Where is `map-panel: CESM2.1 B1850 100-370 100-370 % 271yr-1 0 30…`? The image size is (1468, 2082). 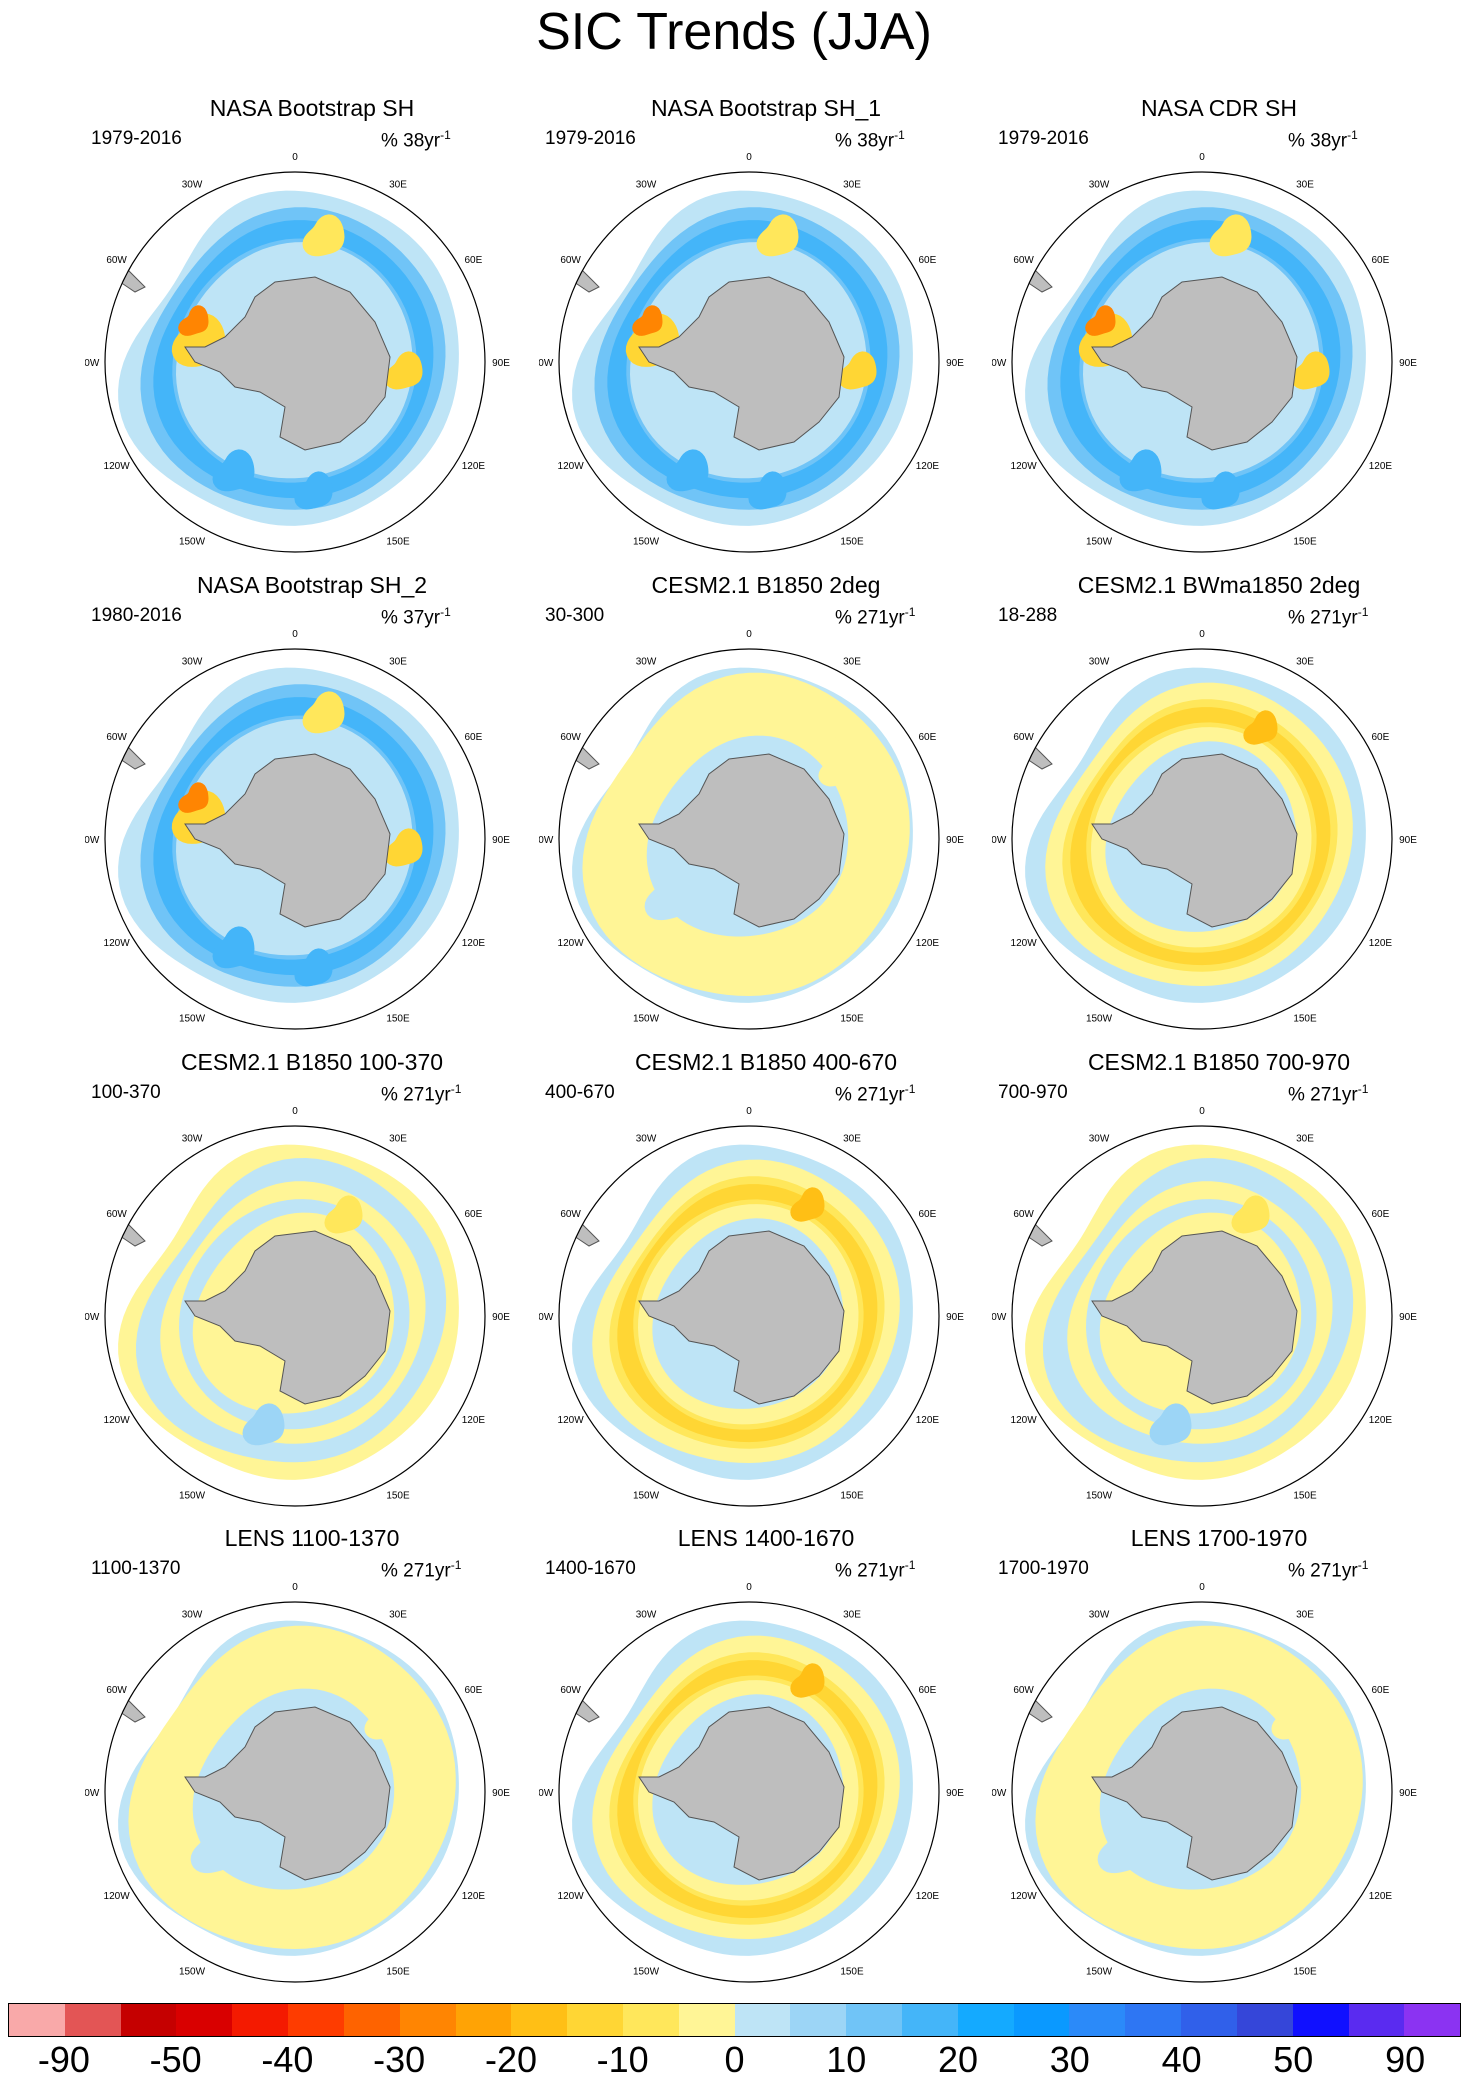 map-panel: CESM2.1 B1850 100-370 100-370 % 271yr-1 0 30… is located at coordinates (312, 1280).